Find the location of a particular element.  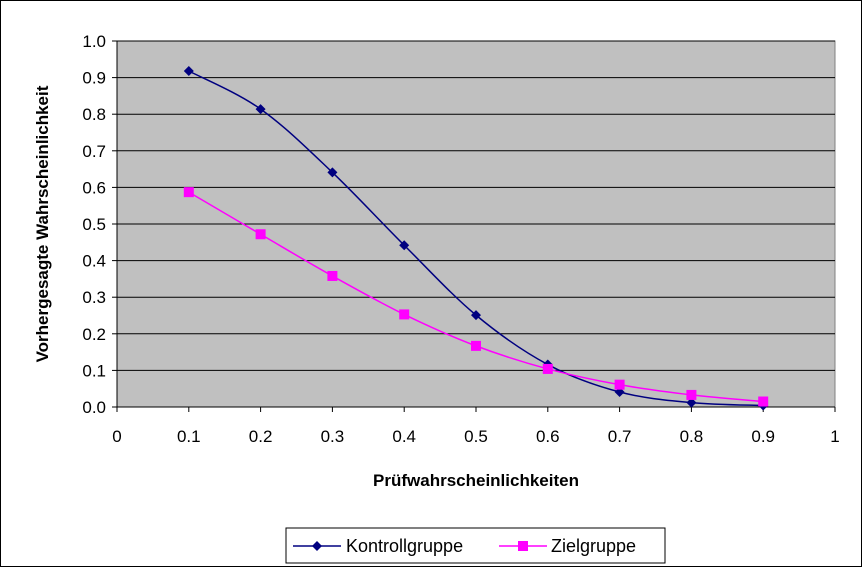

legend-label-kontrollgruppe: Kontrollgruppe is located at coordinates (404, 546).